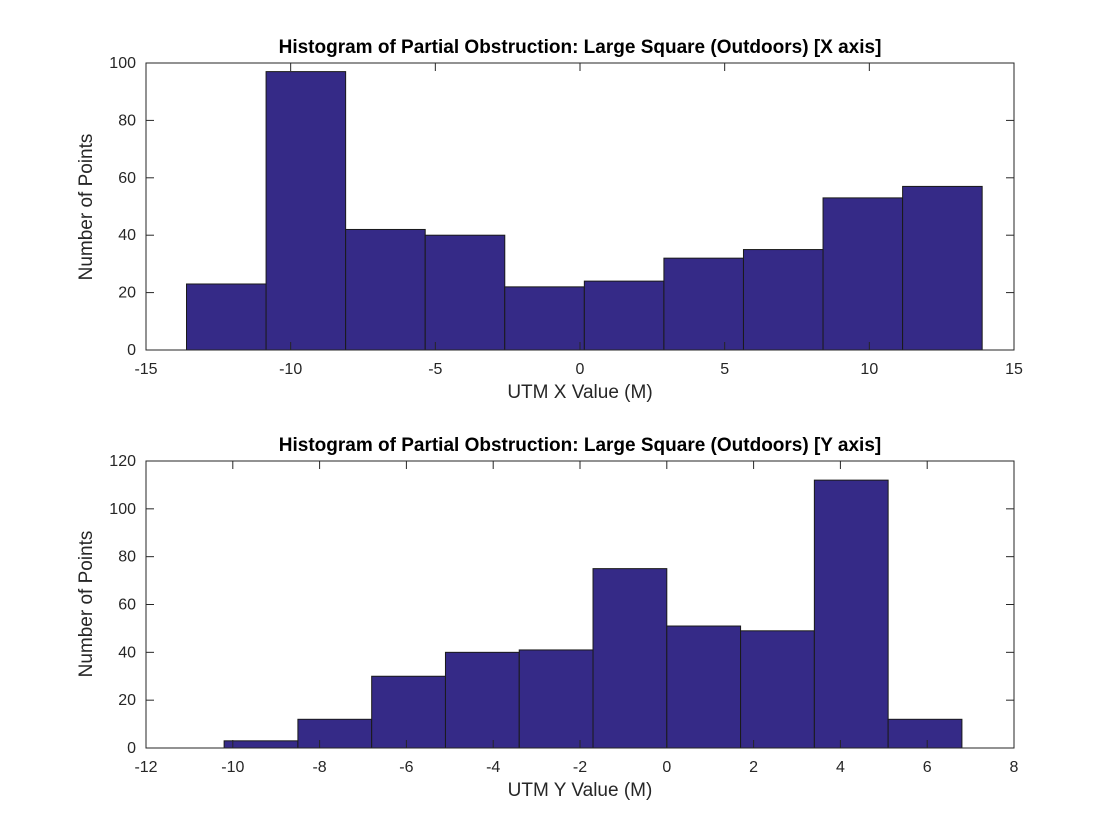 The width and height of the screenshot is (1120, 840). What do you see at coordinates (145, 369) in the screenshot?
I see `x-tick-label: -15` at bounding box center [145, 369].